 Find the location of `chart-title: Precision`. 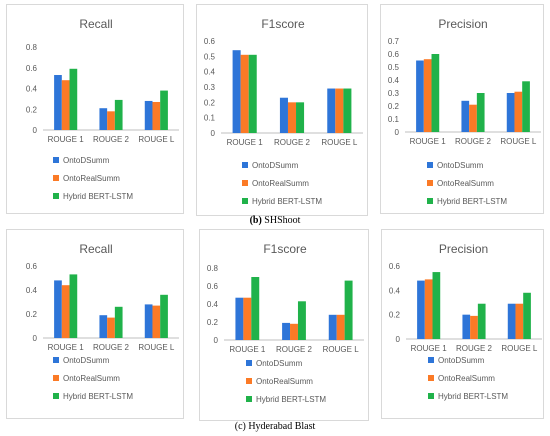

chart-title: Precision is located at coordinates (462, 24).